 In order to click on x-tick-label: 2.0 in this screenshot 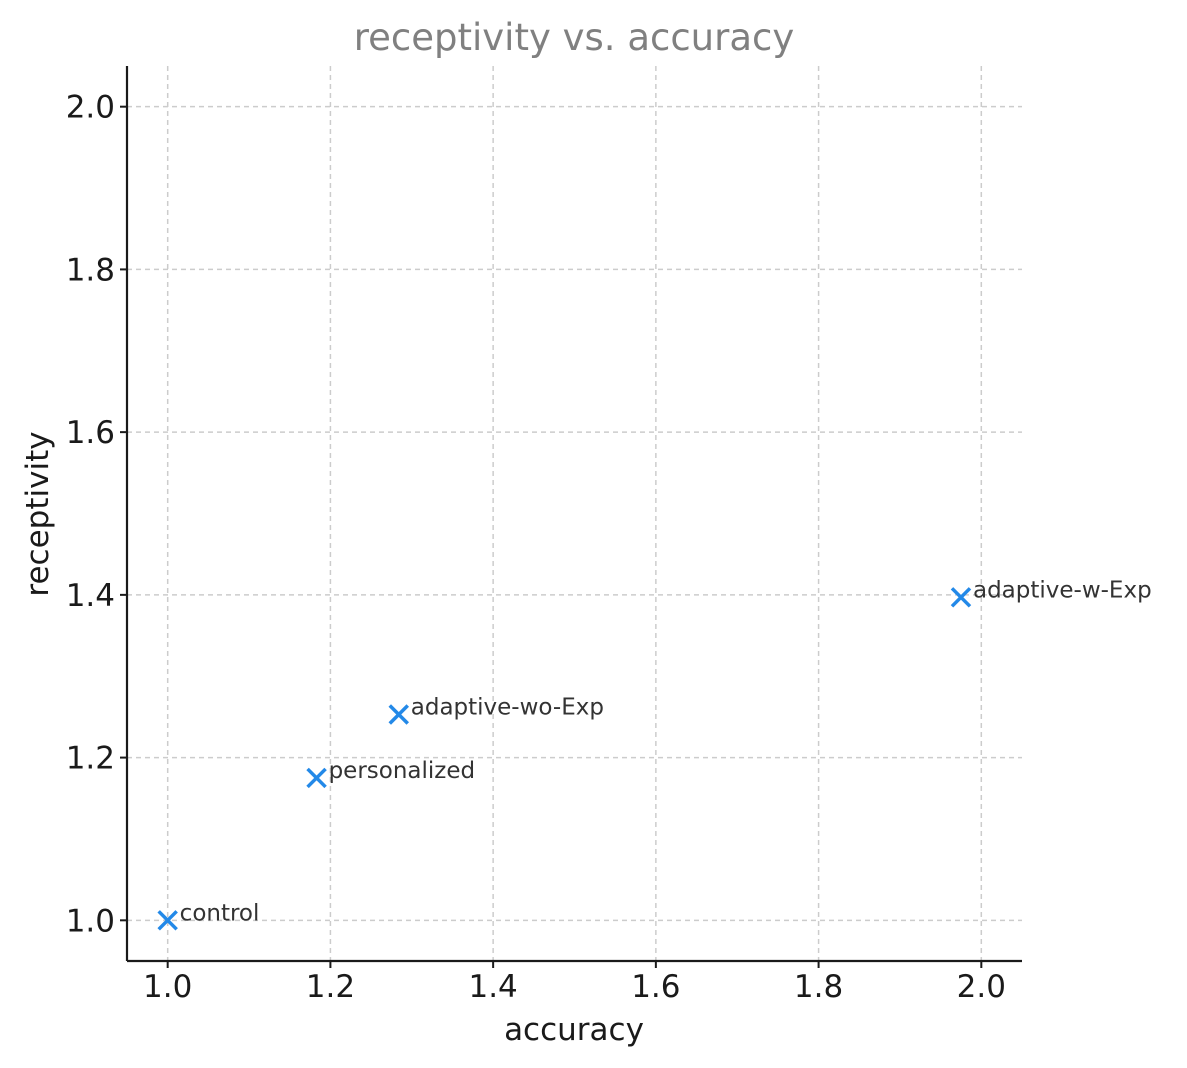, I will do `click(981, 987)`.